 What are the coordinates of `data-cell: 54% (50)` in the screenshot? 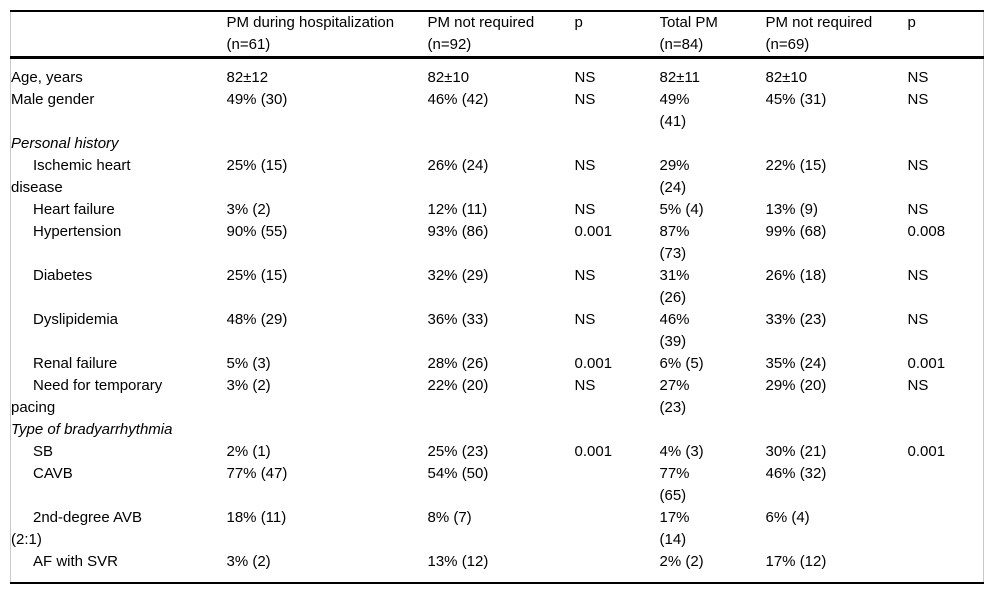 It's located at (458, 473).